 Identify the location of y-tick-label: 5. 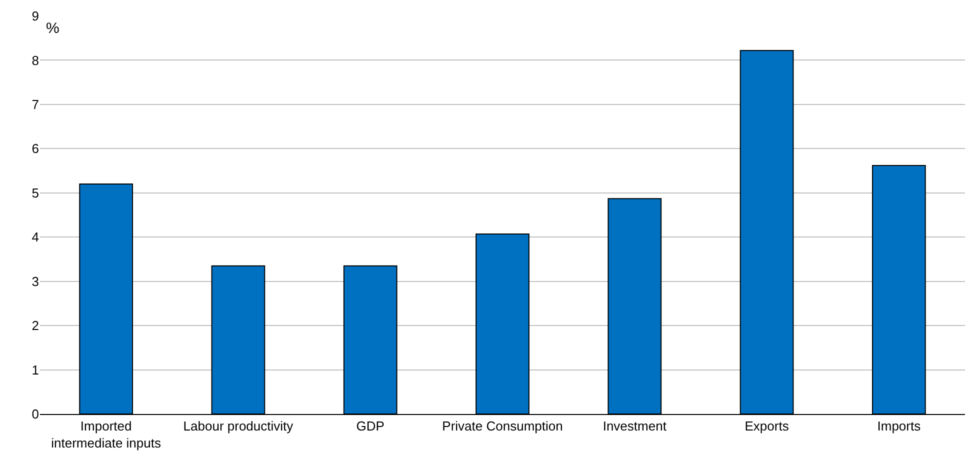
(35, 192).